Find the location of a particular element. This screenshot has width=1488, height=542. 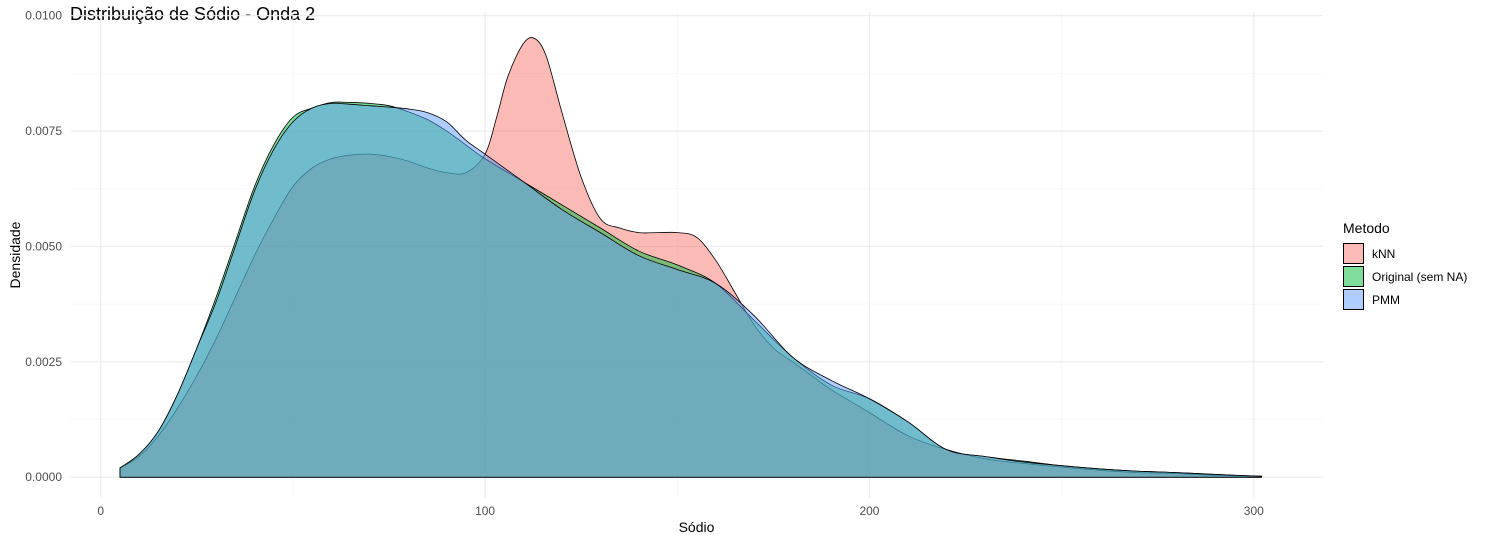

legend-item-original-sem-na: Original (sem NA) is located at coordinates (1405, 276).